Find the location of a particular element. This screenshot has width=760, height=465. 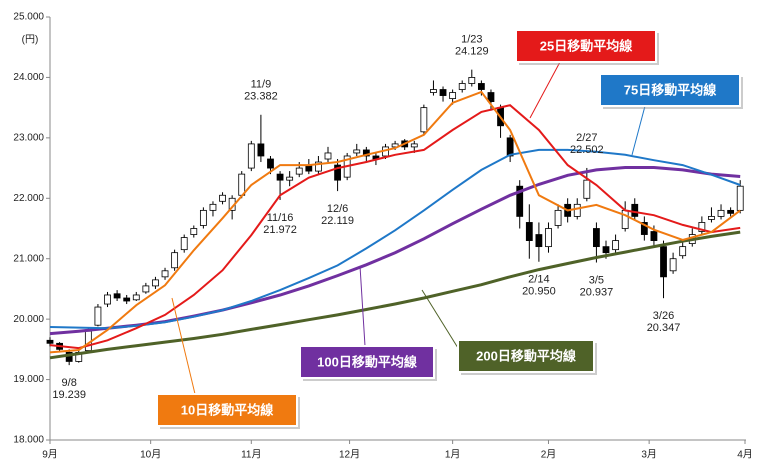

x-tick-label: 12月 is located at coordinates (349, 455).